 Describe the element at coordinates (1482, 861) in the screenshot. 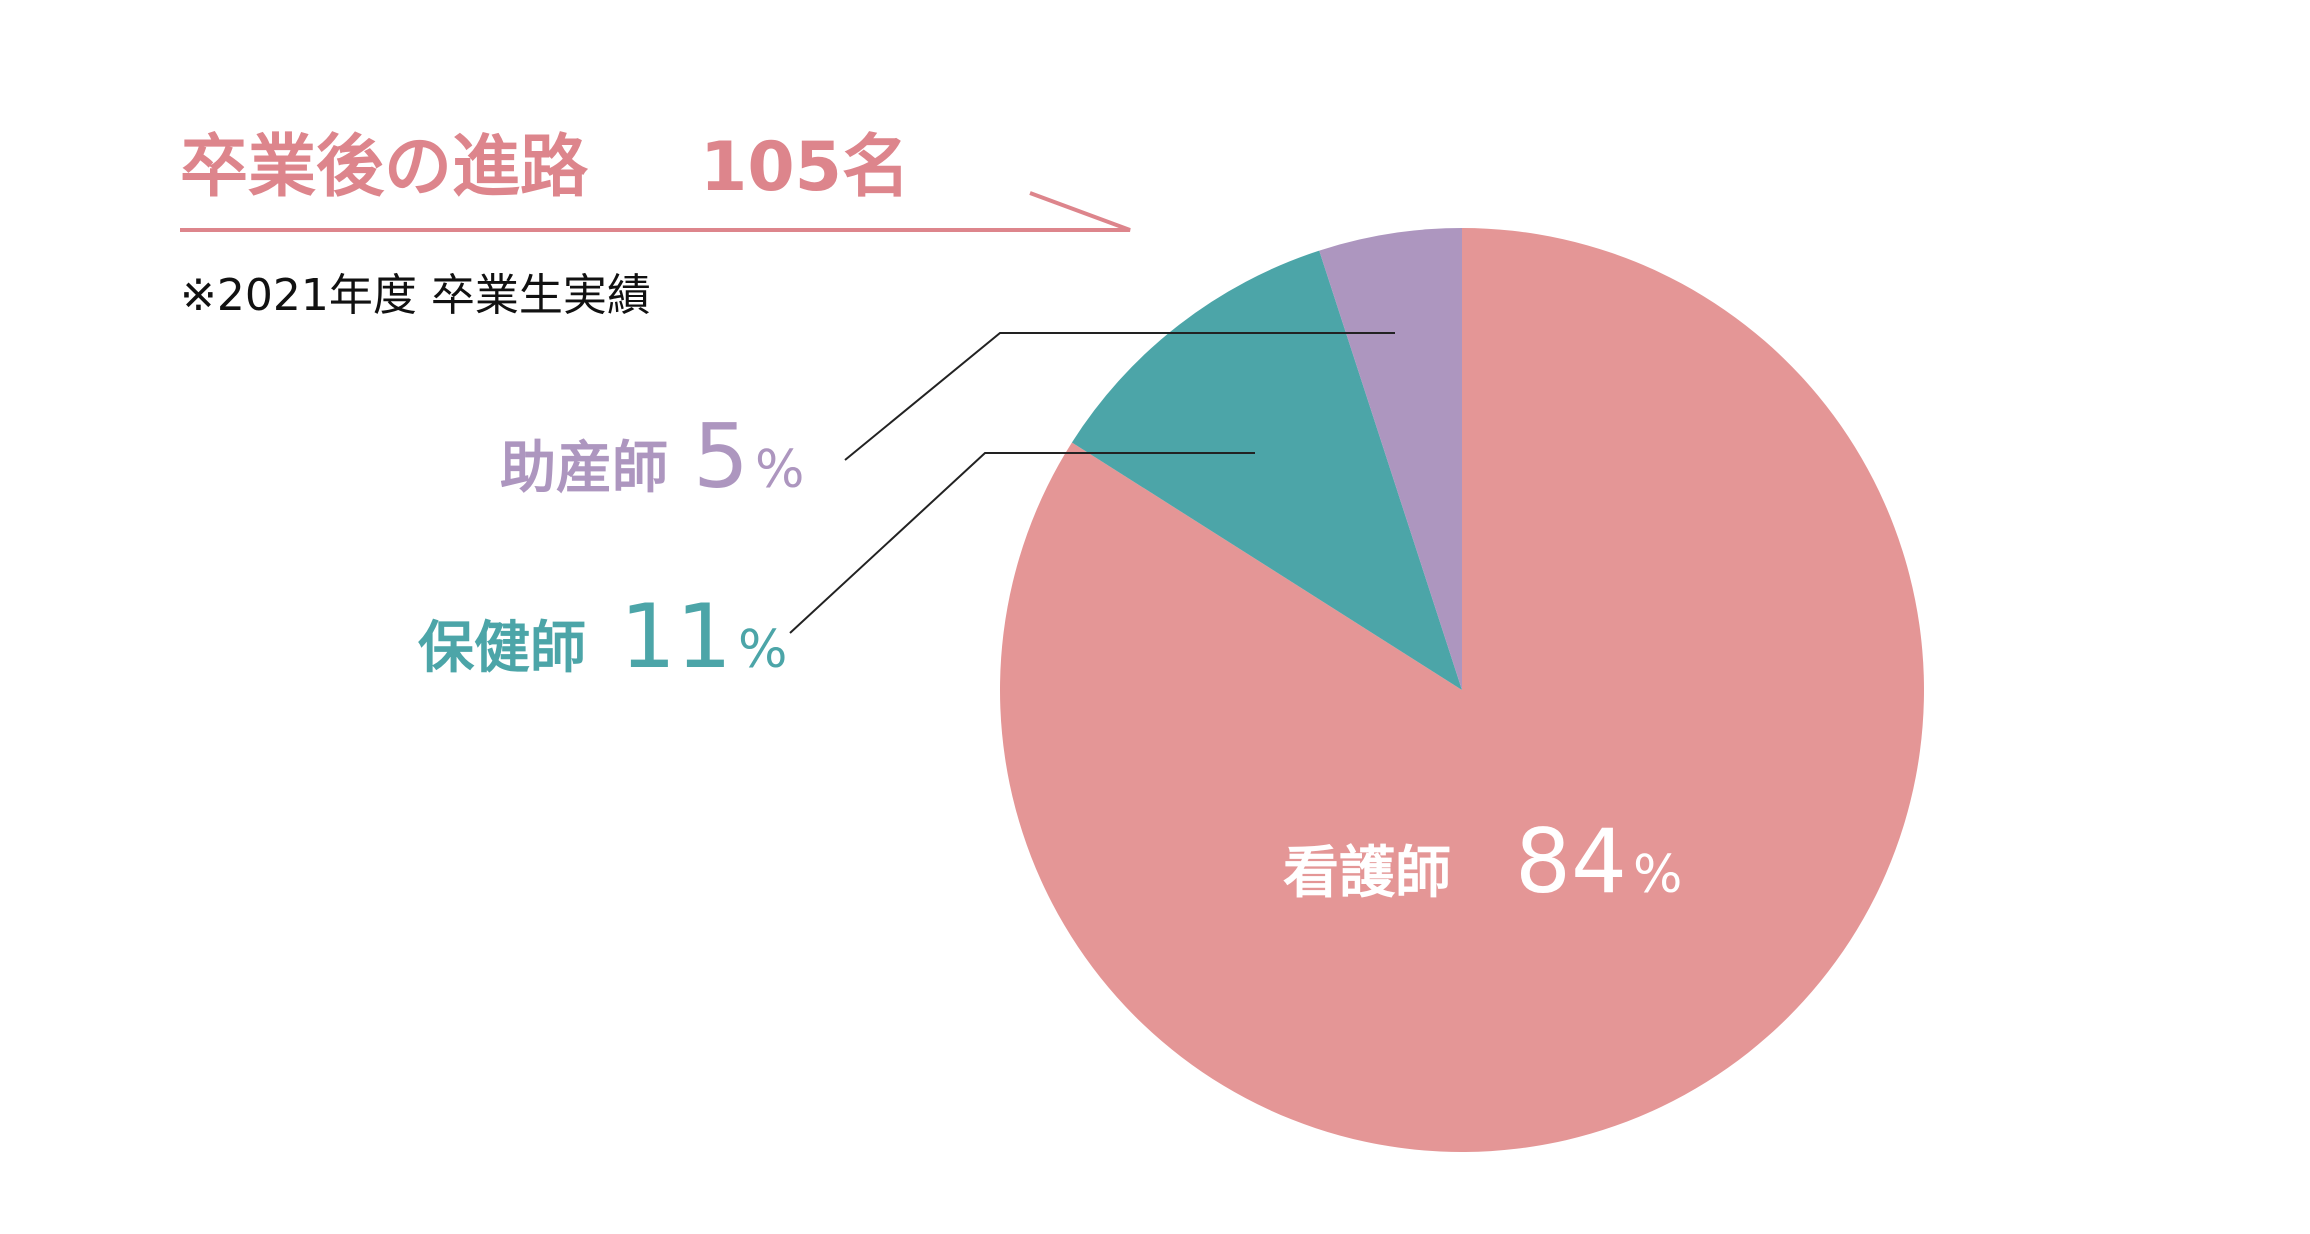

I see `slice-label-kangoshi: 看護師 84%` at that location.